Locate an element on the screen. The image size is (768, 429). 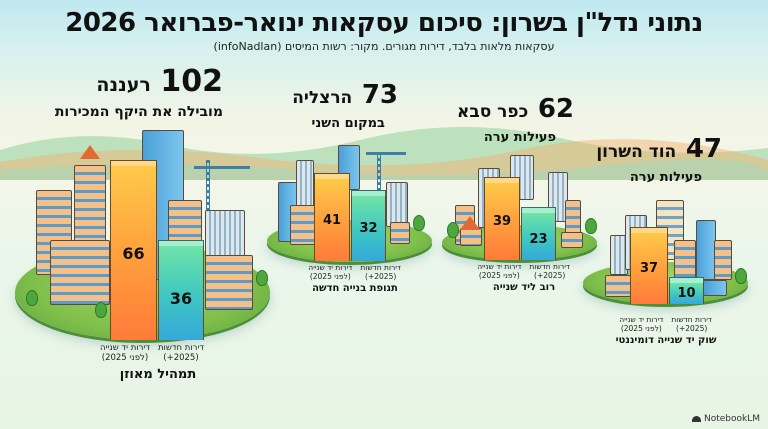
brand-watermark: NotebookLM is located at coordinates (725, 419).